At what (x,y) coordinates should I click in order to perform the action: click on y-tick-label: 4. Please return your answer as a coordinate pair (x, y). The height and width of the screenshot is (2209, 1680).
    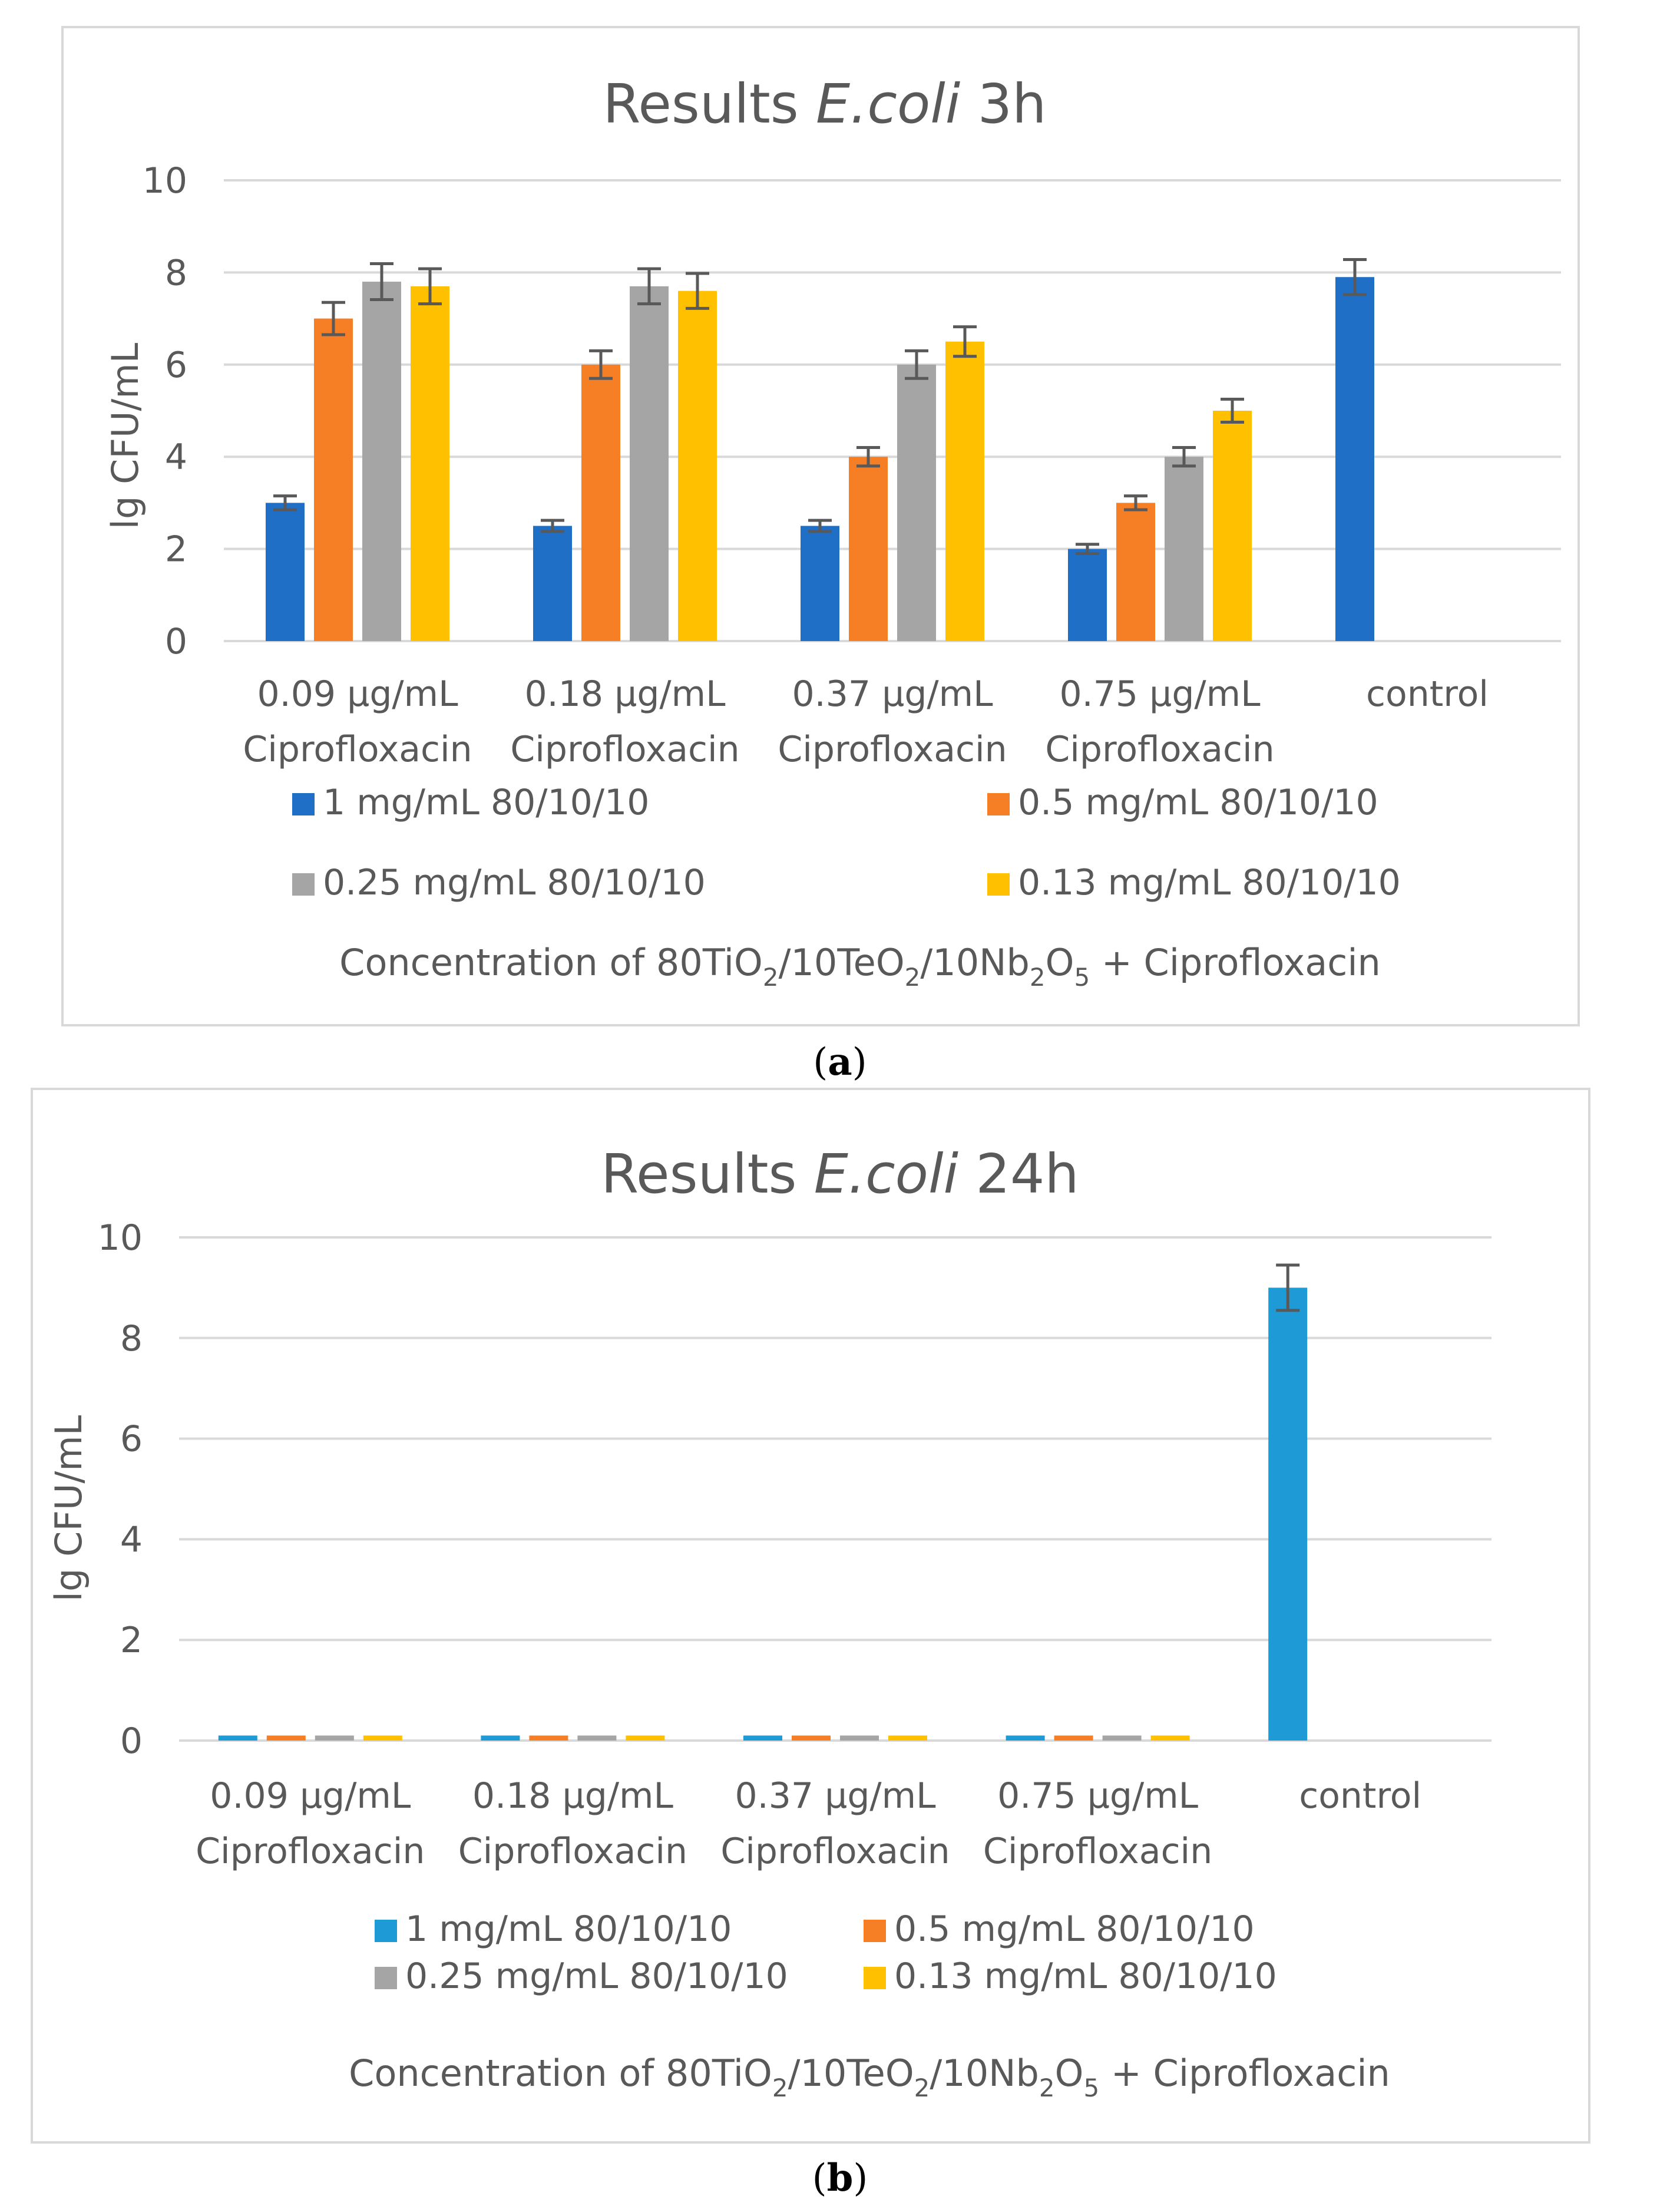
    Looking at the image, I should click on (131, 1540).